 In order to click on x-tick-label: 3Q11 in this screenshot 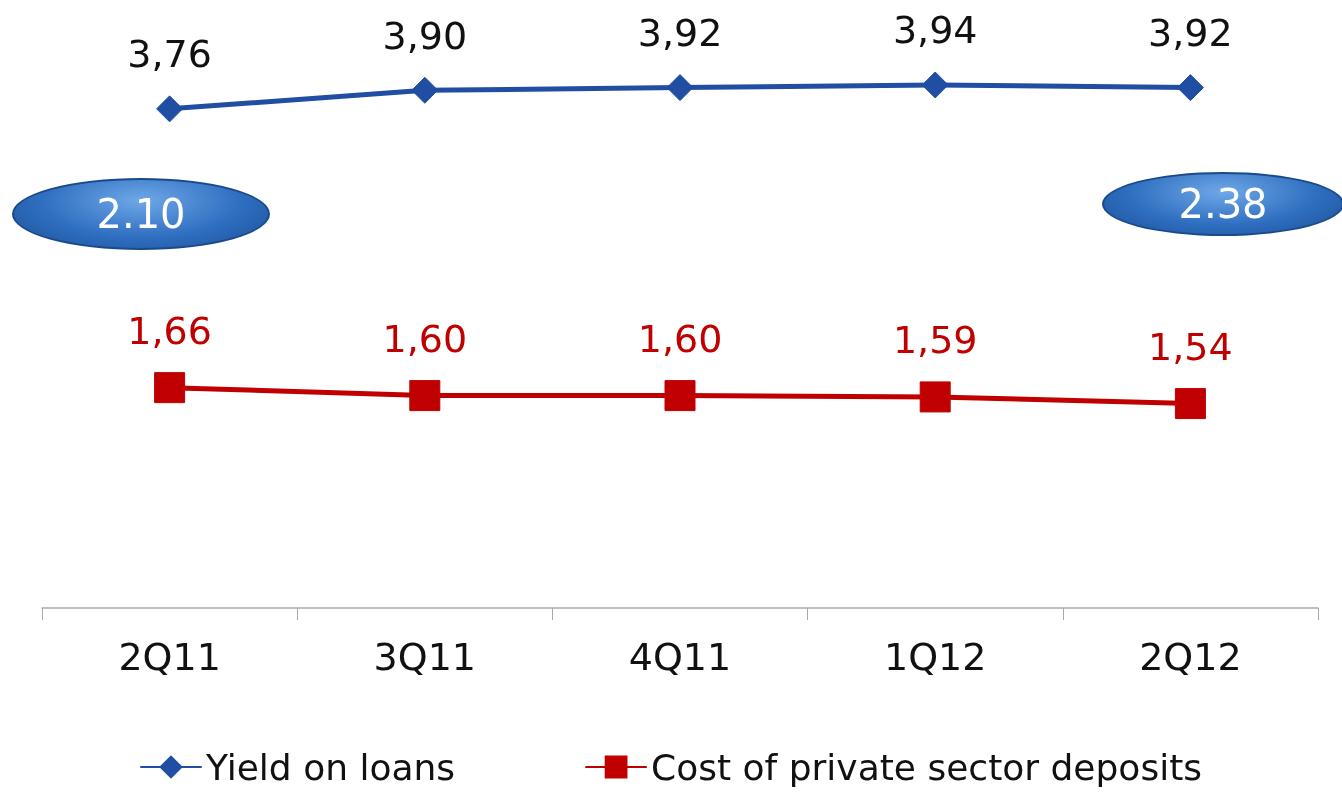, I will do `click(425, 657)`.